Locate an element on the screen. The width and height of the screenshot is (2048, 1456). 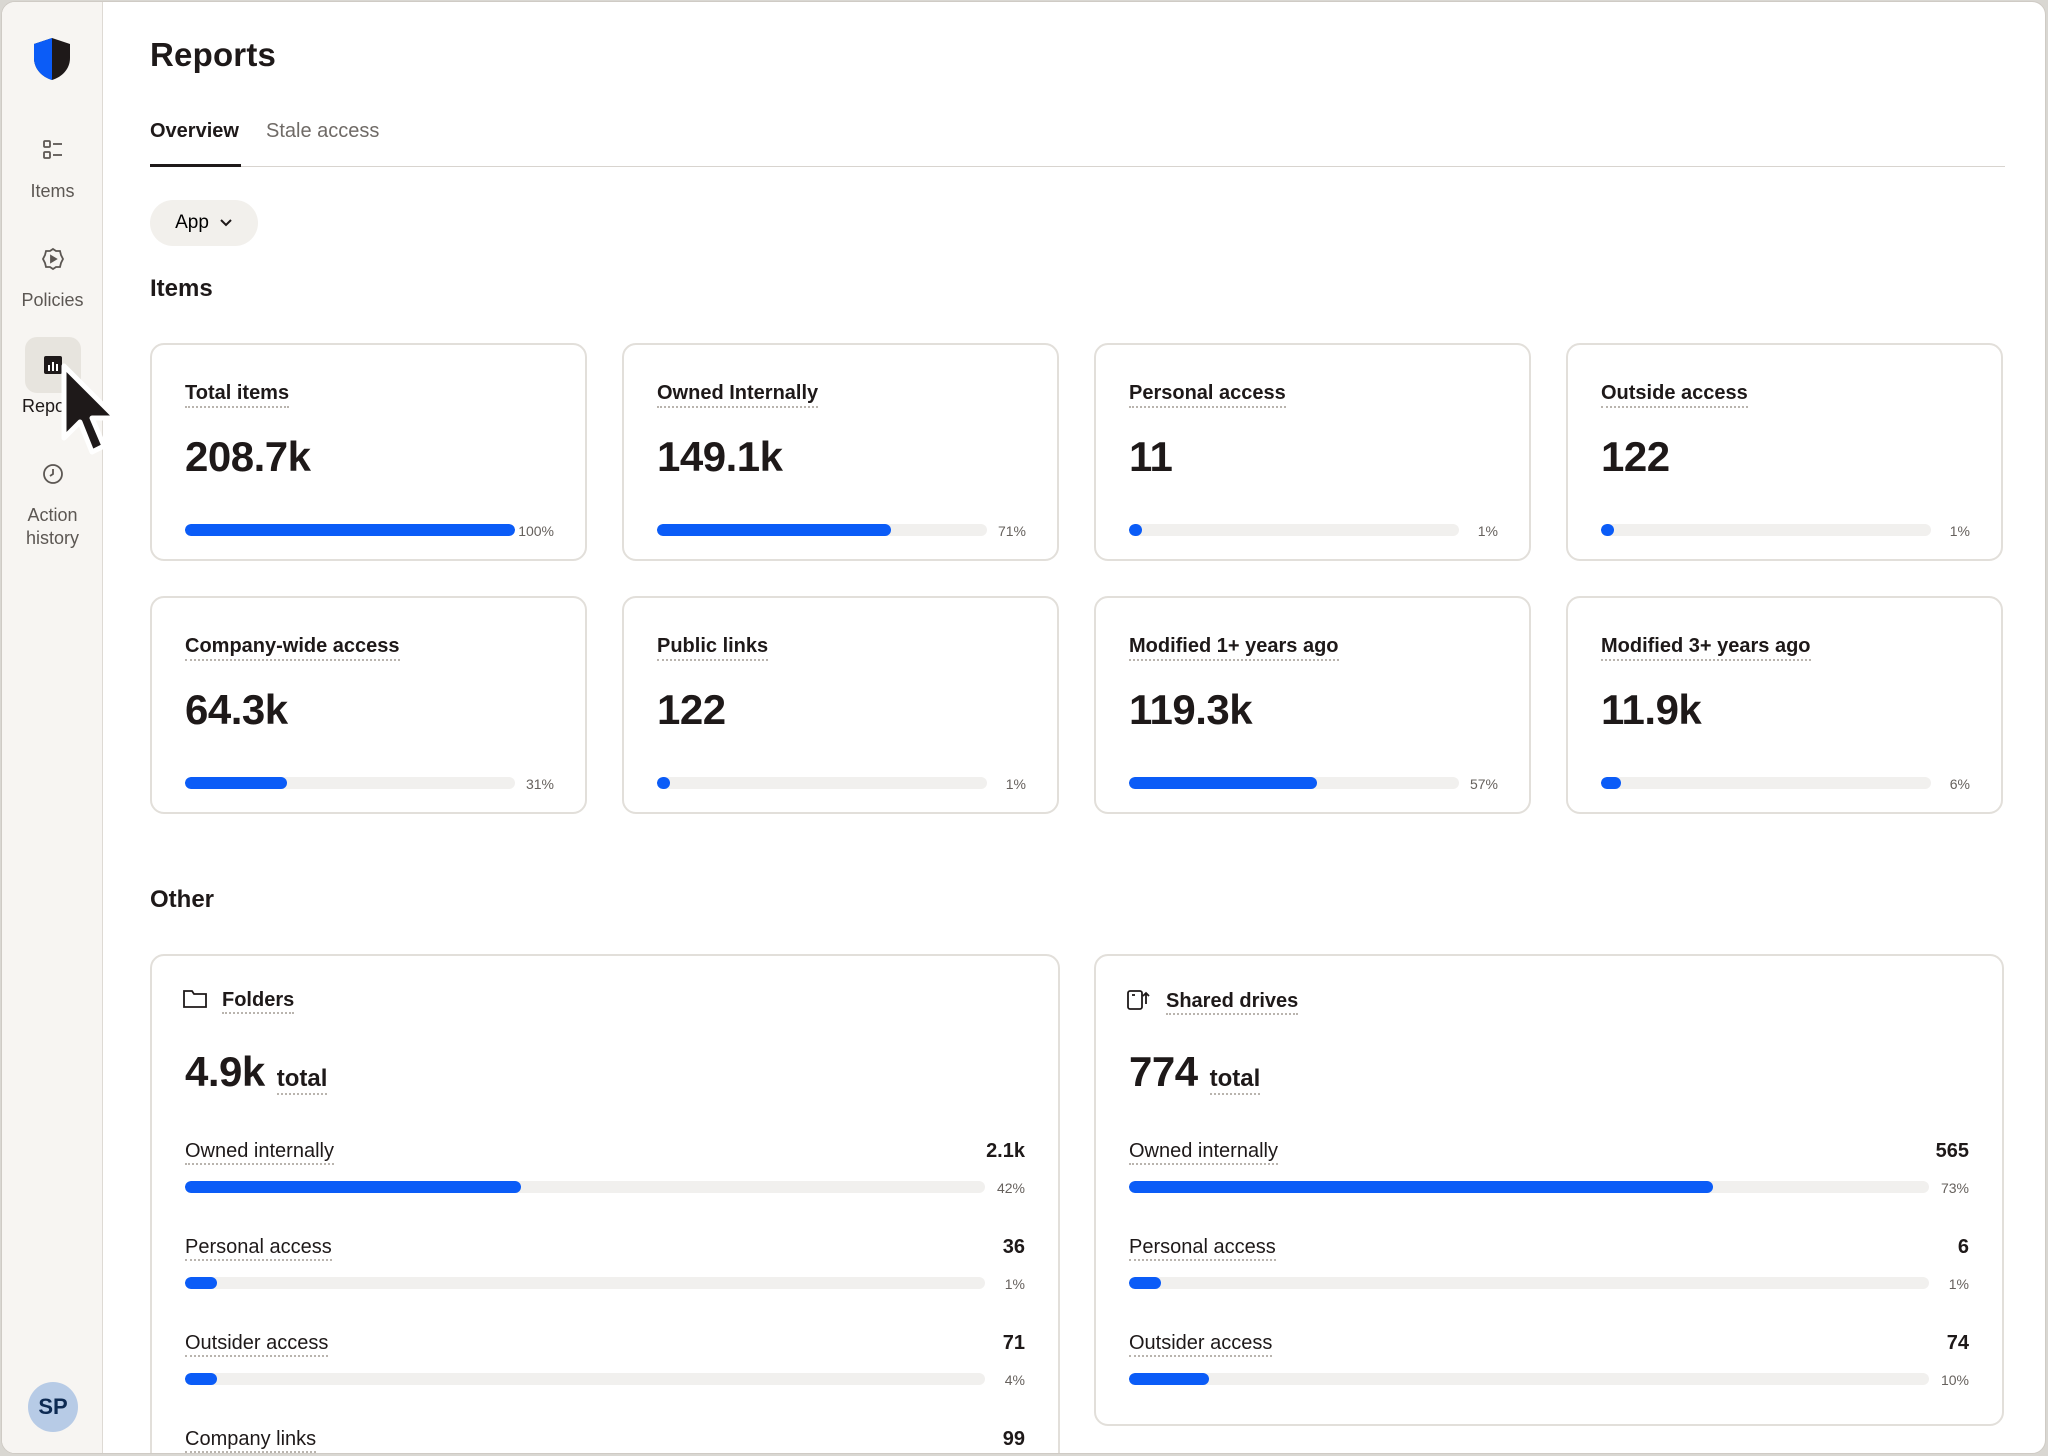
stat-card-title: Outside access is located at coordinates (1674, 395).